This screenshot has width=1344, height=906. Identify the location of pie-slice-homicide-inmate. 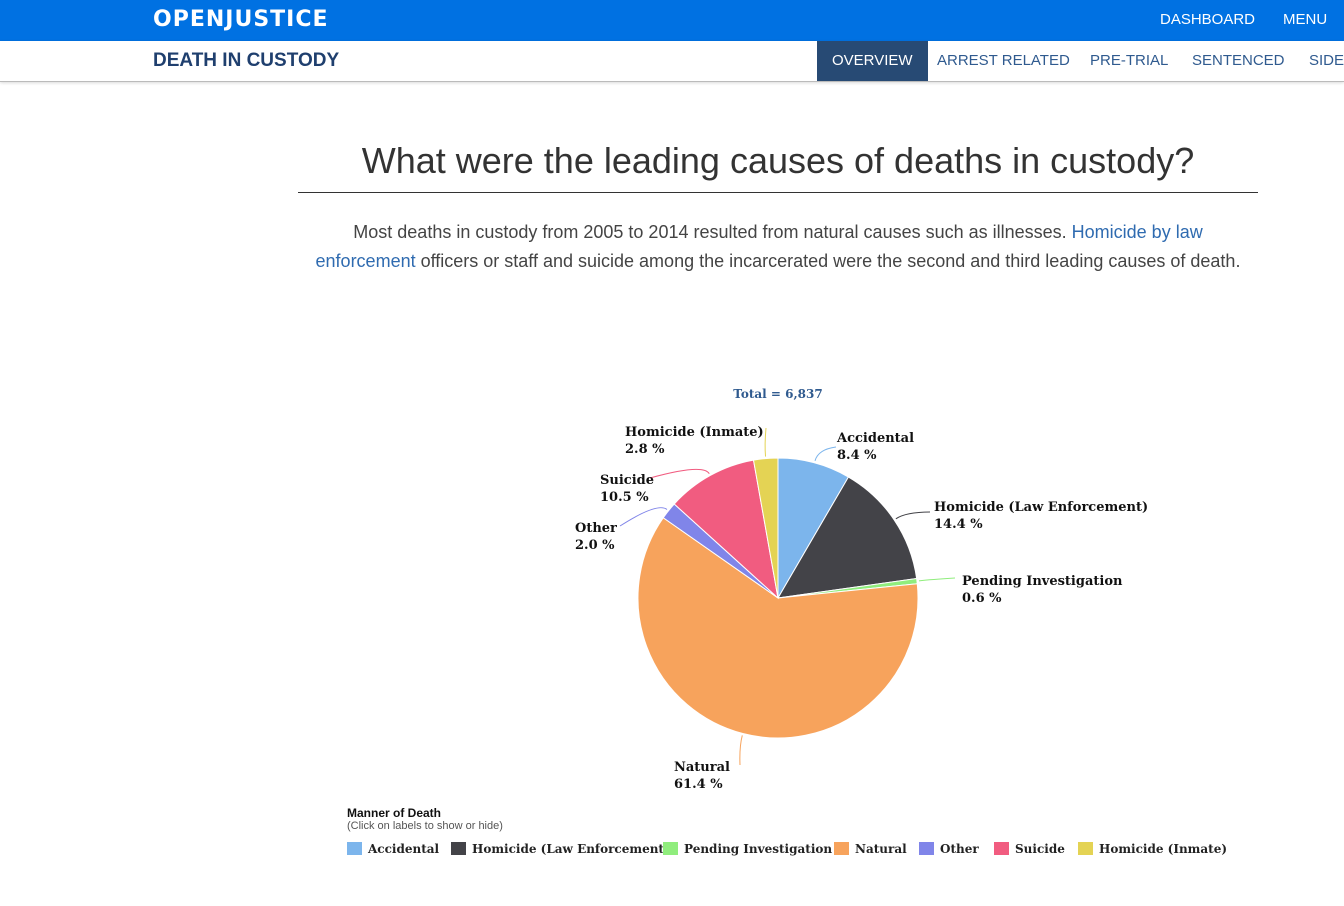
(765, 528).